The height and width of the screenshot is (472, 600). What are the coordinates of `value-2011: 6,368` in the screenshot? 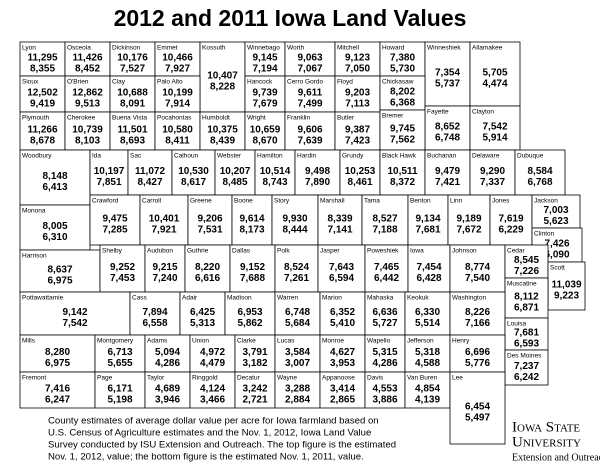 It's located at (402, 103).